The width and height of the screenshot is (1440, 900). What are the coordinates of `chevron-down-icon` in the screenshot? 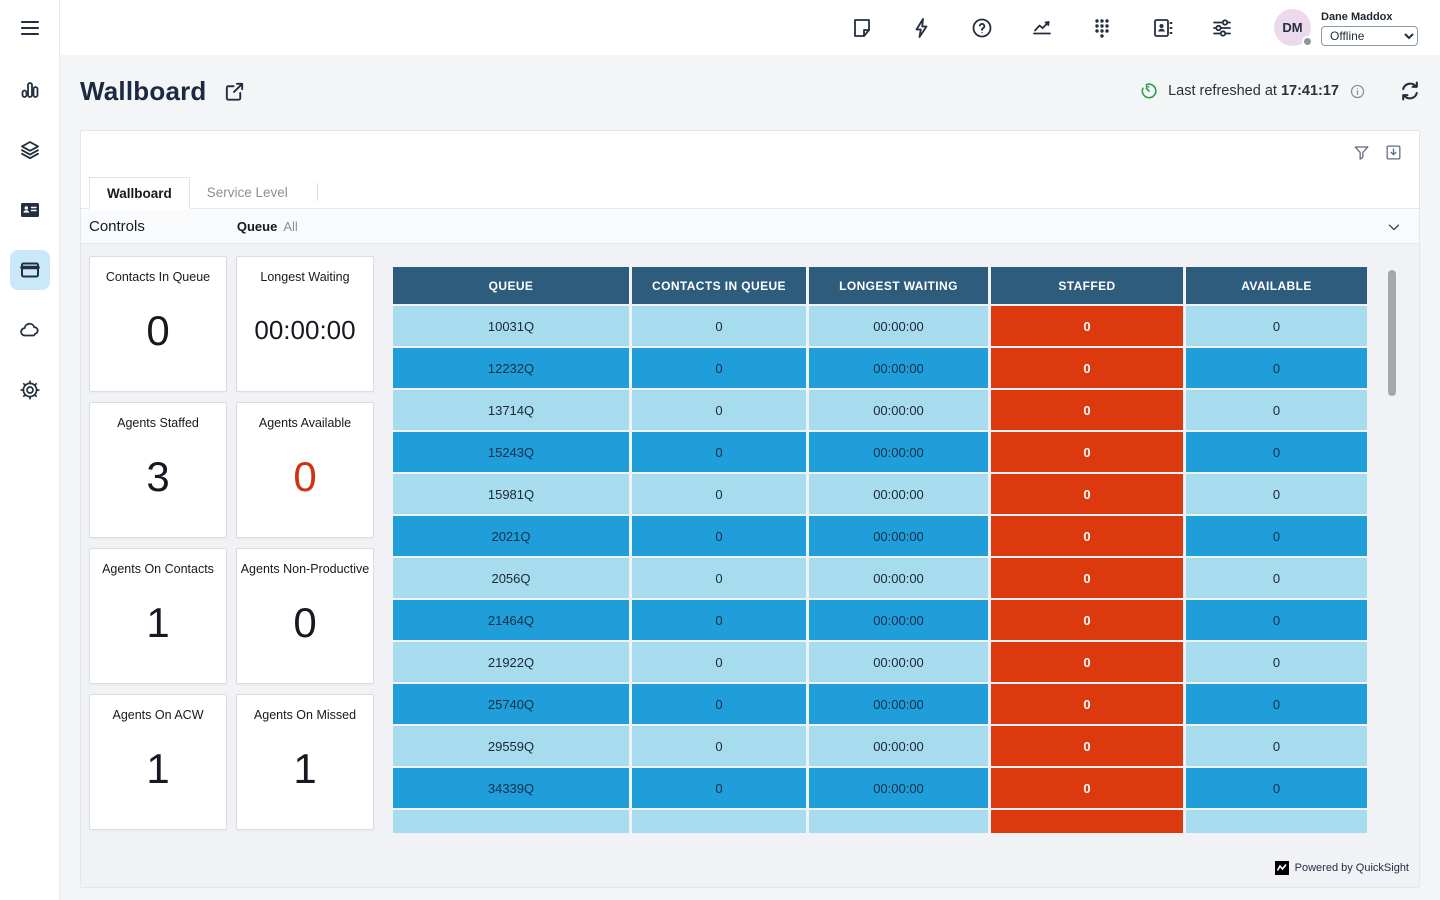 It's located at (1394, 227).